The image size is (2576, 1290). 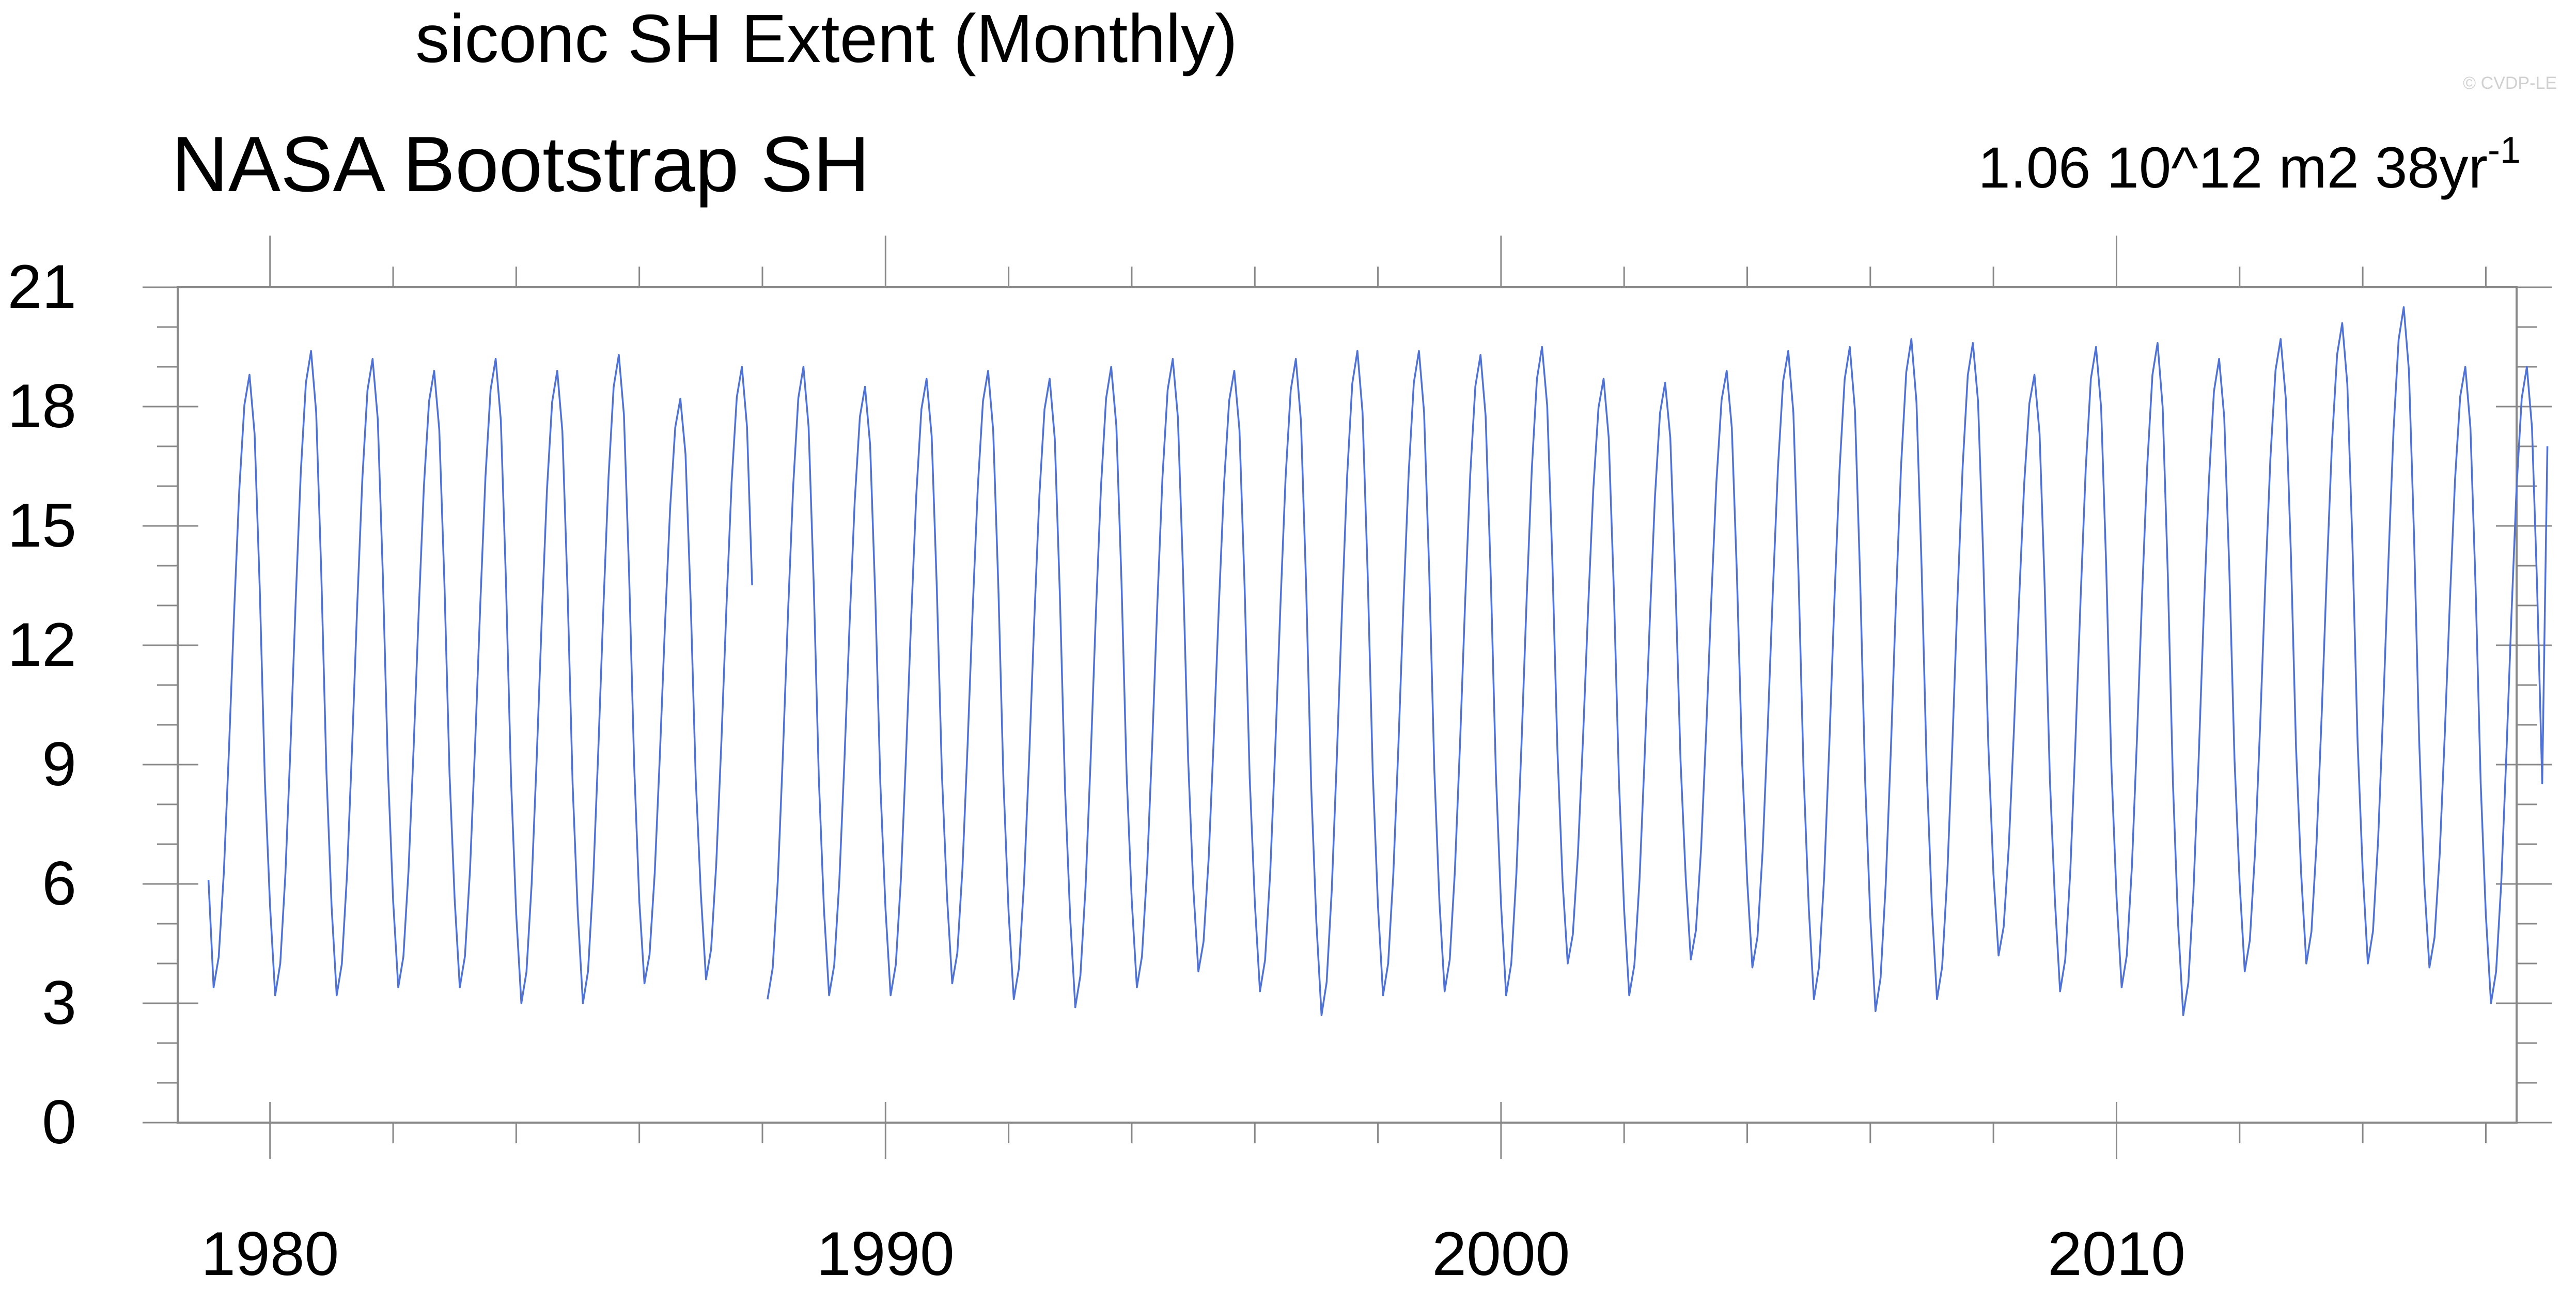 What do you see at coordinates (480, 677) in the screenshot?
I see `series-line` at bounding box center [480, 677].